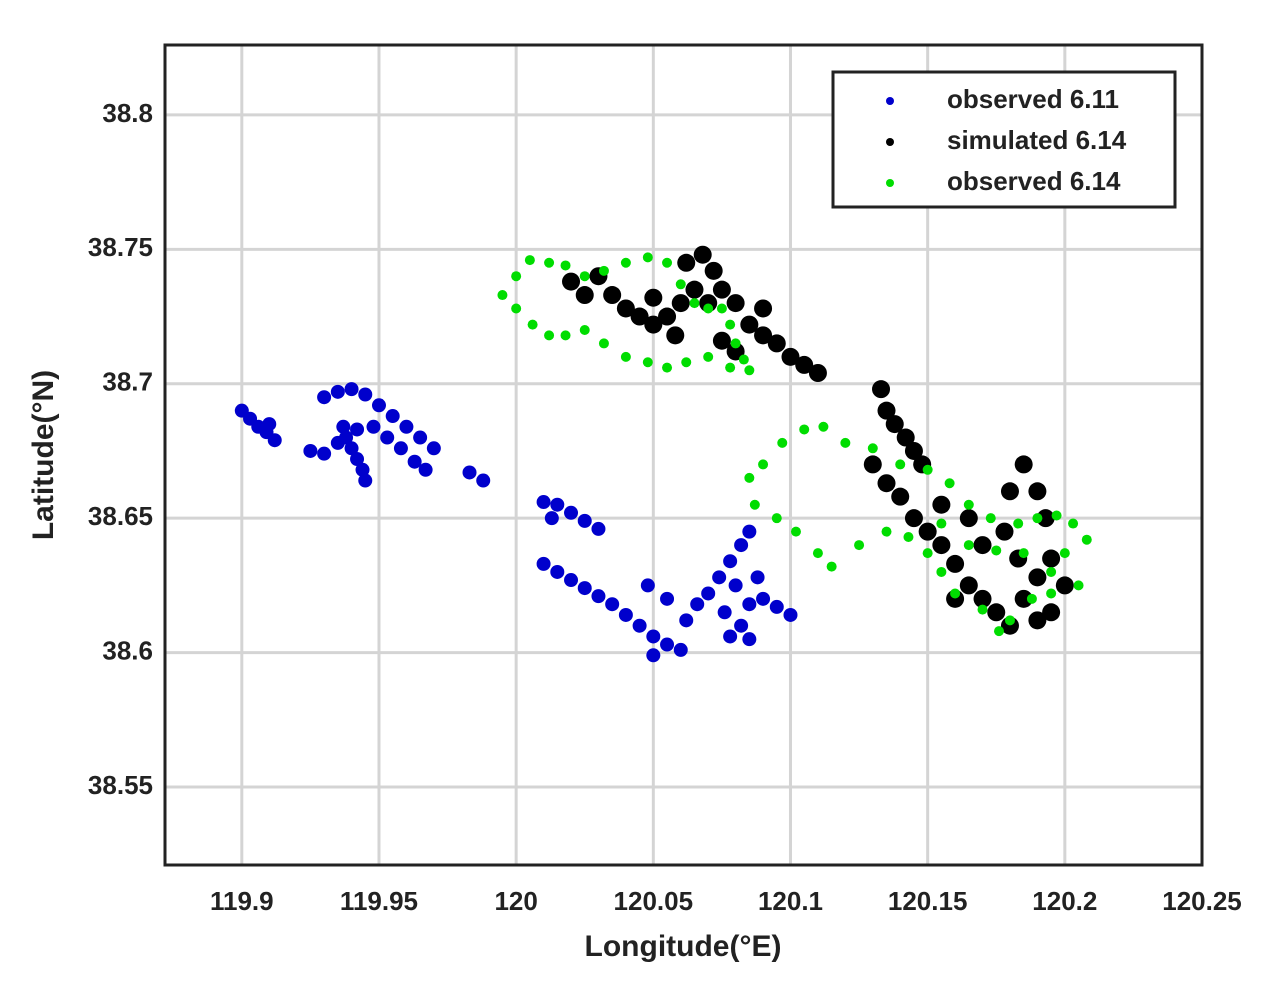 The height and width of the screenshot is (992, 1269). I want to click on x-tick-label: 119.95, so click(379, 901).